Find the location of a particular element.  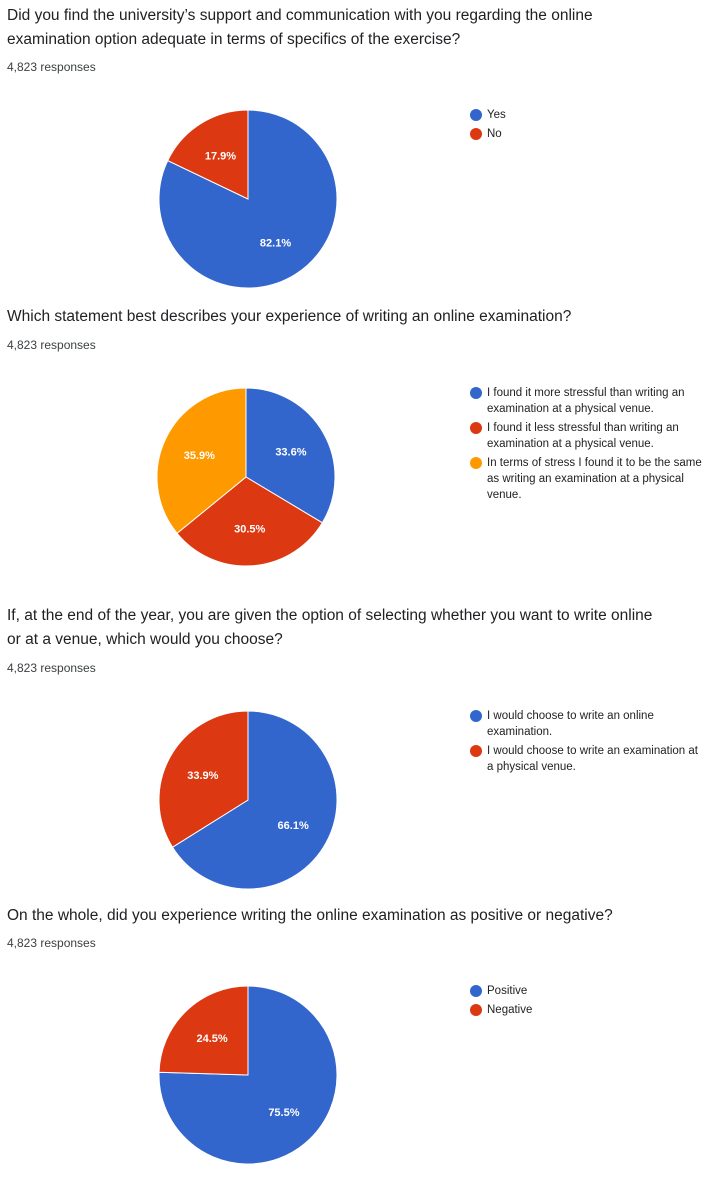

pie-chart-support: 82.1% 17.9% is located at coordinates (248, 199).